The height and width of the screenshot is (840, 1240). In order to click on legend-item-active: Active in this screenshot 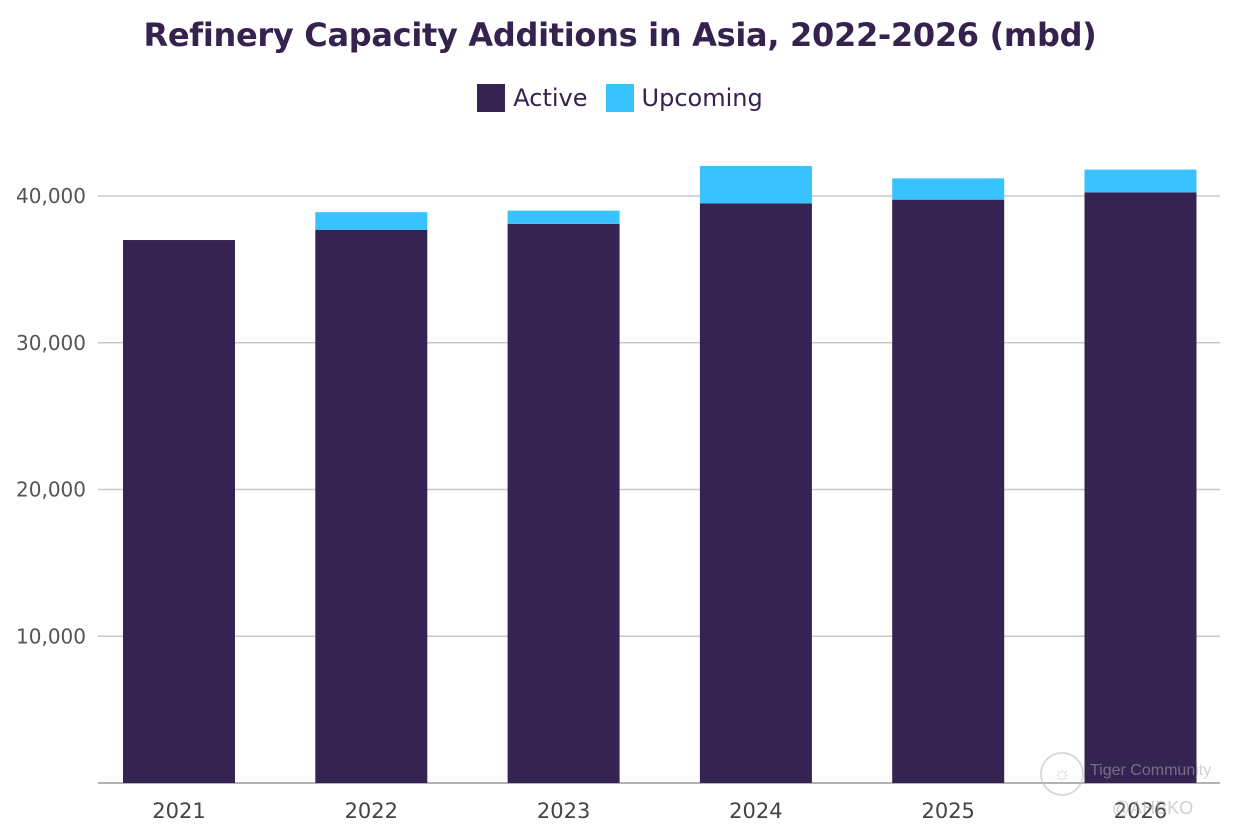, I will do `click(532, 98)`.